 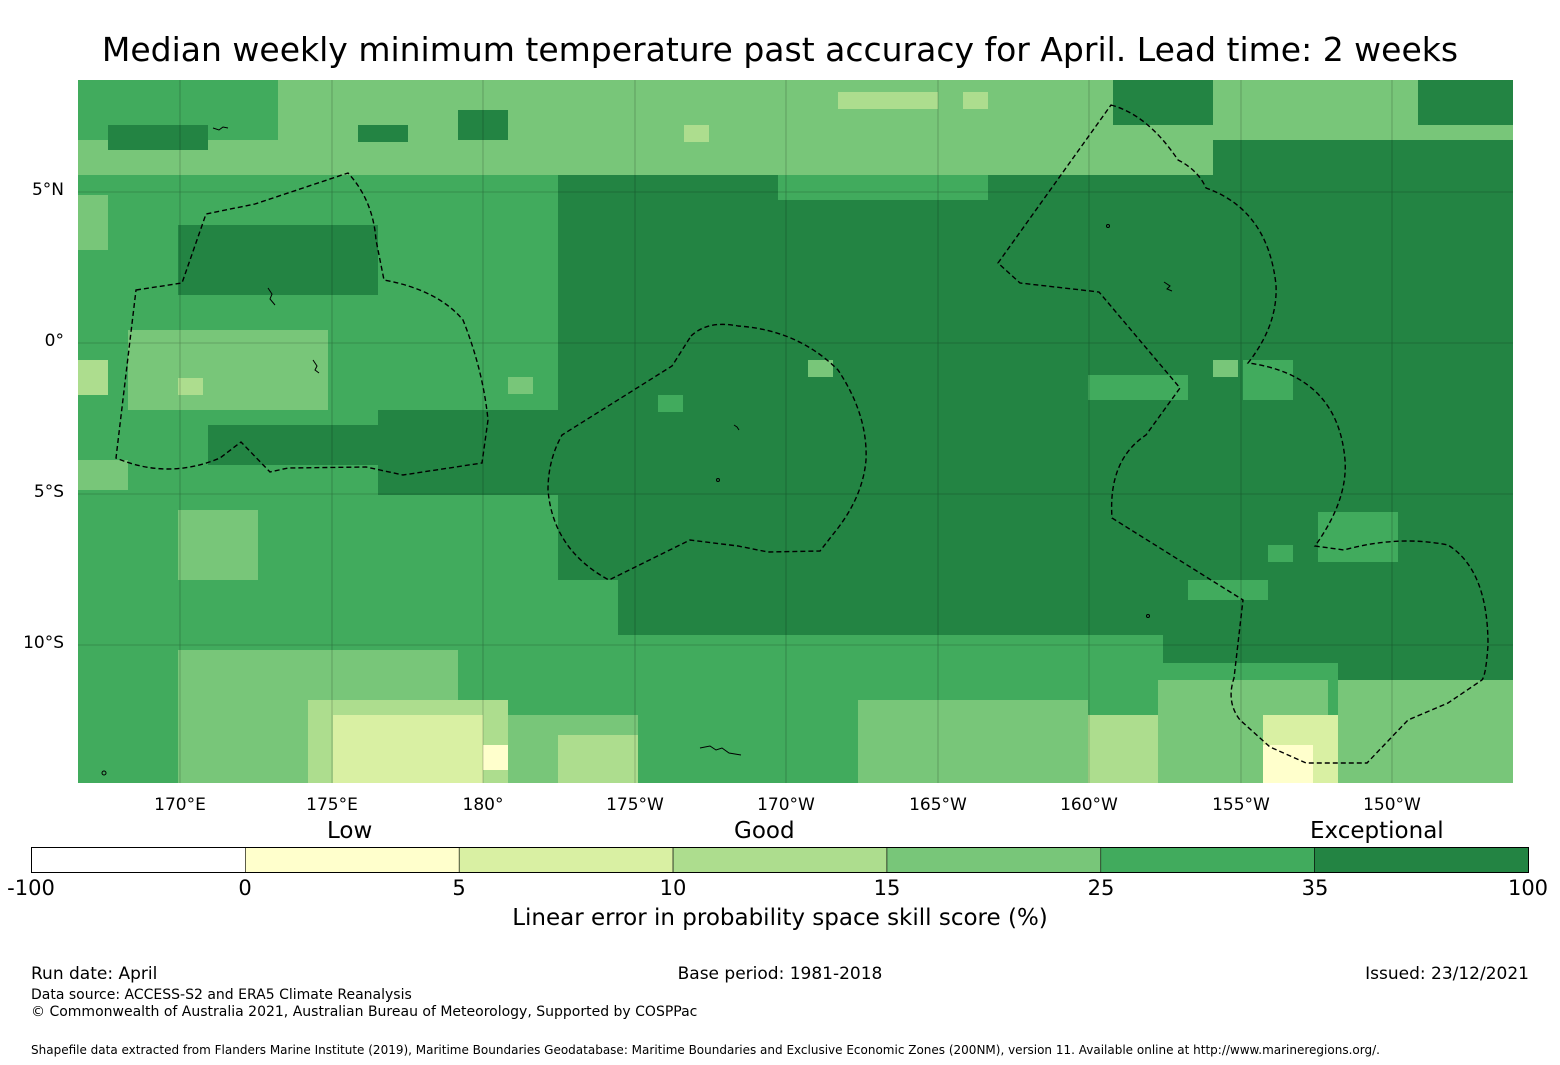 I want to click on colorbar-tick-25: 25, so click(x=1101, y=888).